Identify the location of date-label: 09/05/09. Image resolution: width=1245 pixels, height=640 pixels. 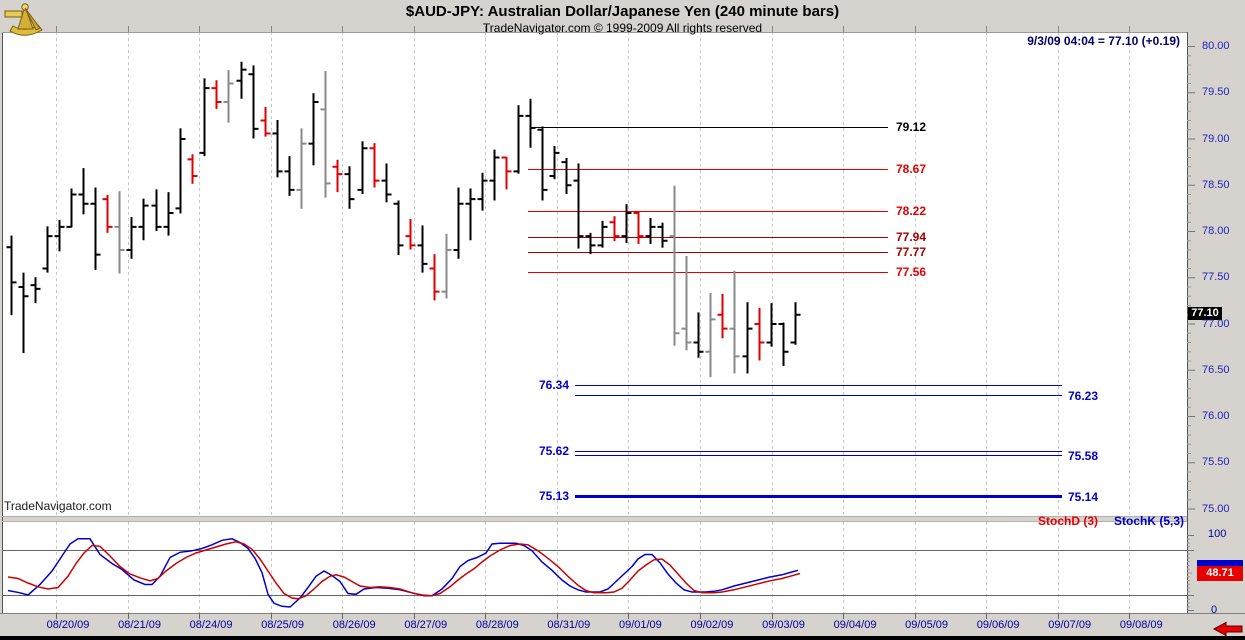
(926, 625).